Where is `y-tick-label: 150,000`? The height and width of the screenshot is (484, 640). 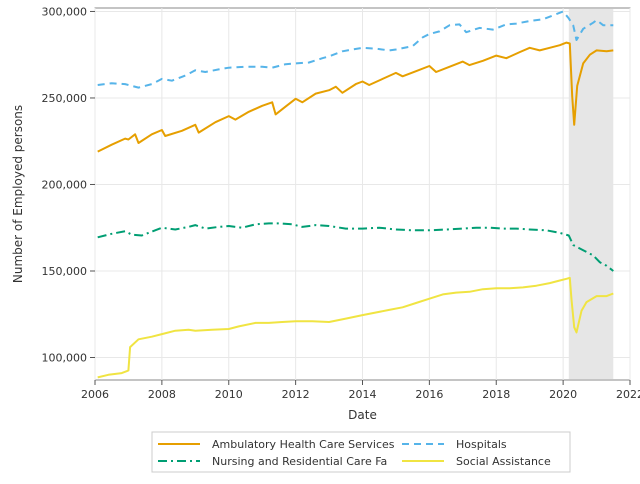 y-tick-label: 150,000 is located at coordinates (65, 271).